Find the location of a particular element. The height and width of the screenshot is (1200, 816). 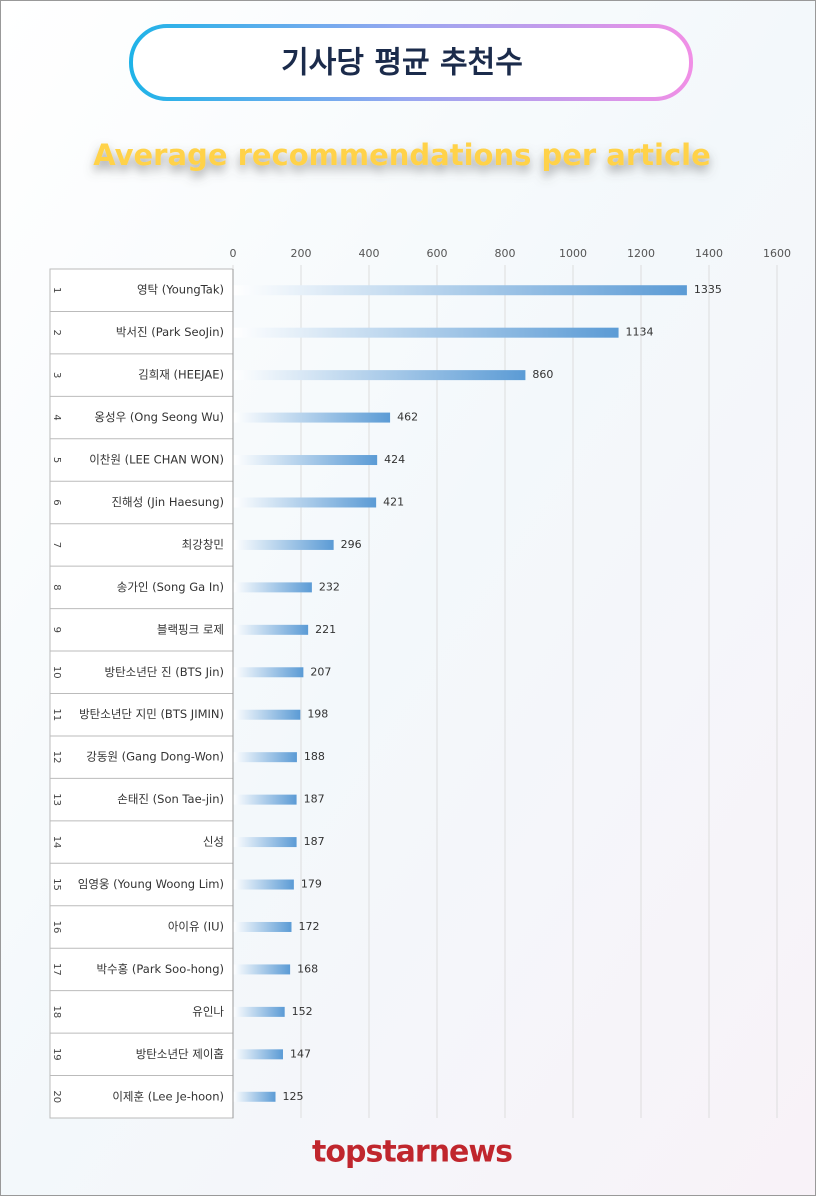

rank-label: 13 is located at coordinates (56, 799).